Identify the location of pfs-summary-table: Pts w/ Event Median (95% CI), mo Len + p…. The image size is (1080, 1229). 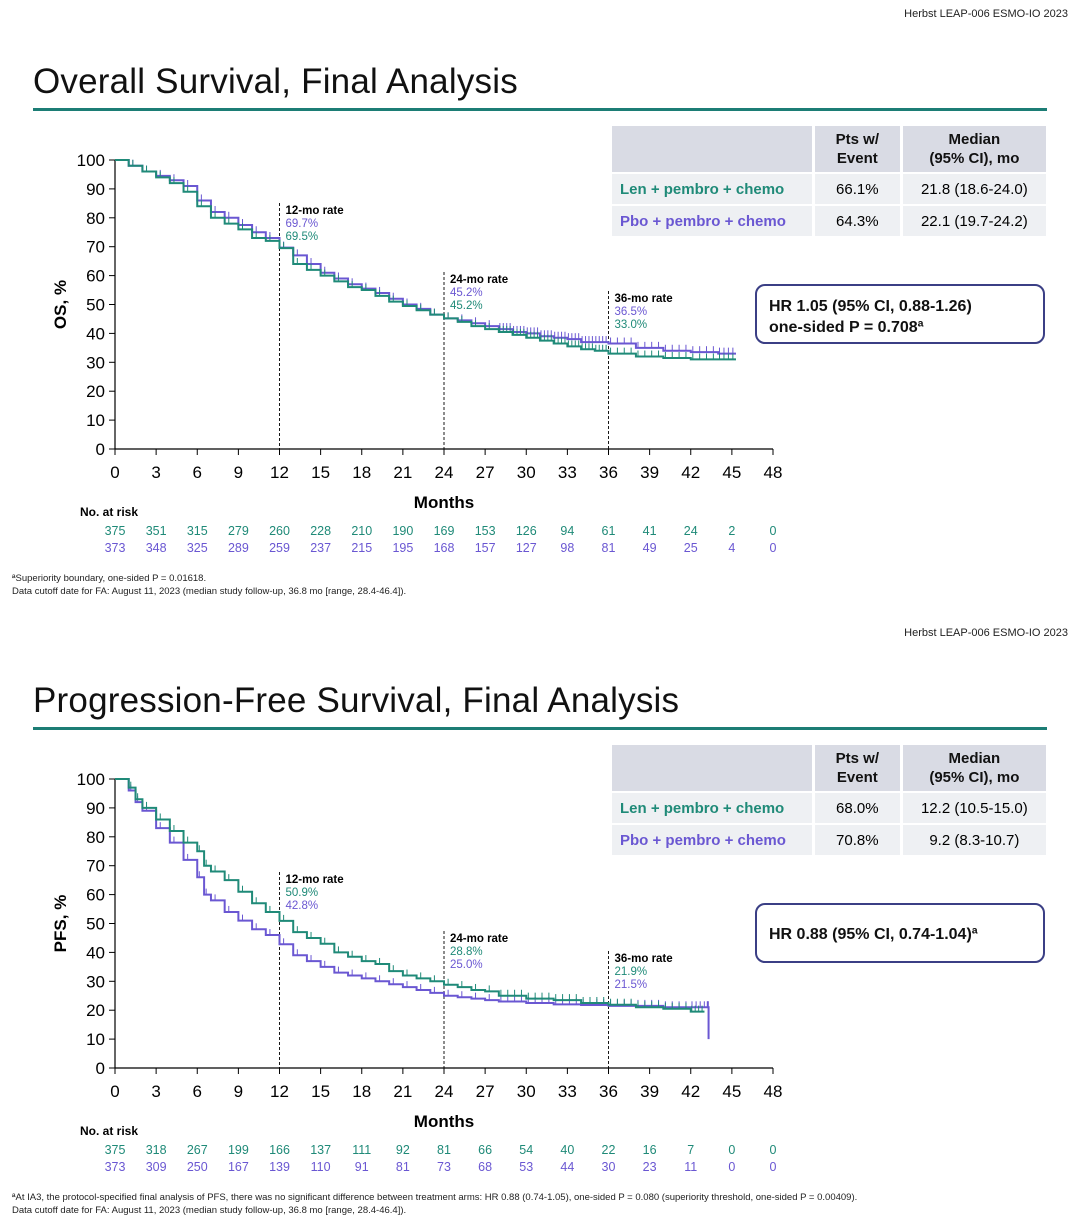
(829, 800).